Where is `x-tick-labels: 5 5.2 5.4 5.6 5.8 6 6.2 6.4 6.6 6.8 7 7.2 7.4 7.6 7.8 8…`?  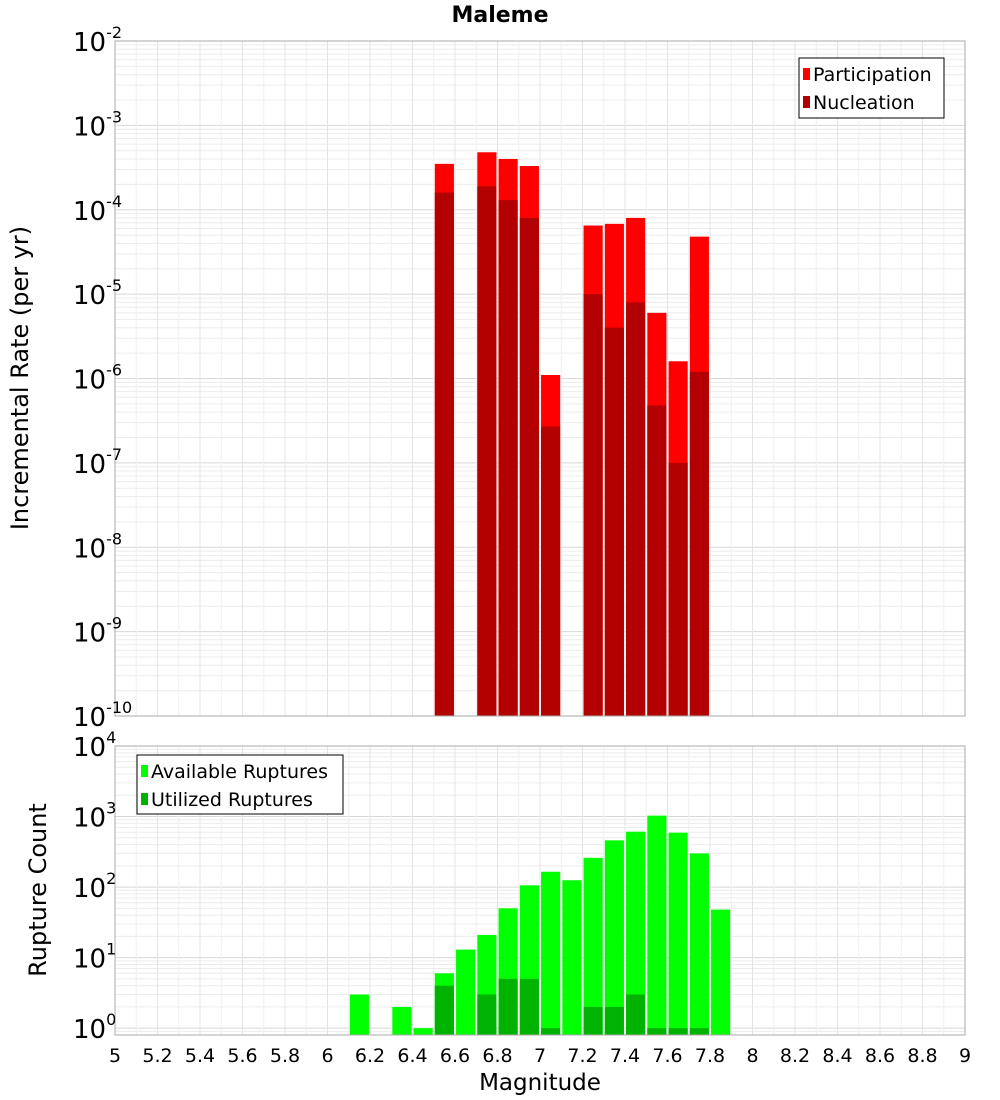
x-tick-labels: 5 5.2 5.4 5.6 5.8 6 6.2 6.4 6.6 6.8 7 7.2 7.4 7.6 7.8 8… is located at coordinates (540, 1056).